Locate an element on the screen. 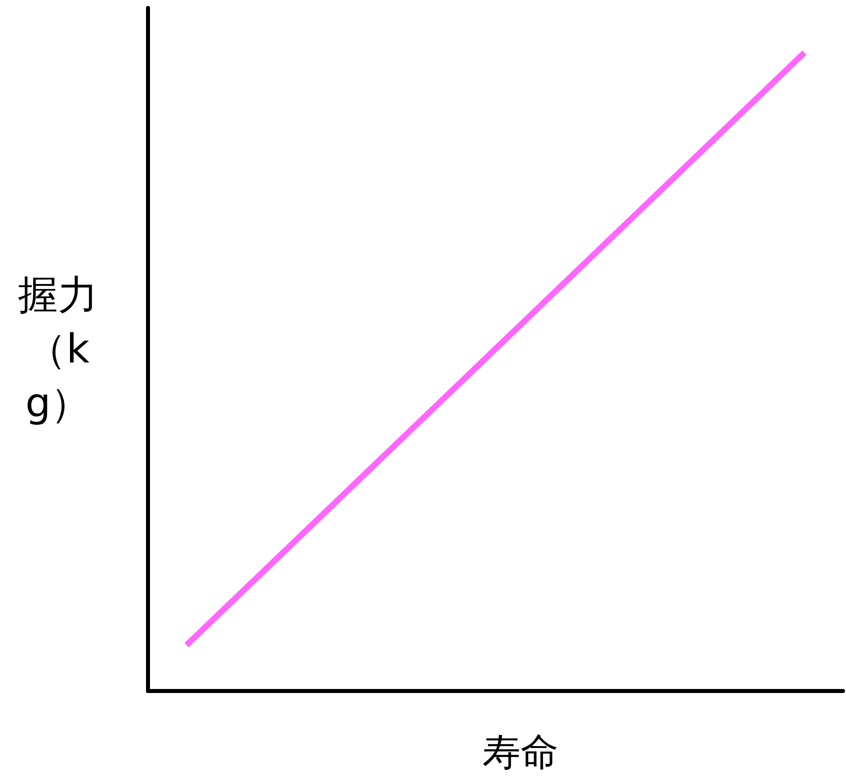 This screenshot has height=776, width=846. x-axis-title: 寿命 is located at coordinates (520, 752).